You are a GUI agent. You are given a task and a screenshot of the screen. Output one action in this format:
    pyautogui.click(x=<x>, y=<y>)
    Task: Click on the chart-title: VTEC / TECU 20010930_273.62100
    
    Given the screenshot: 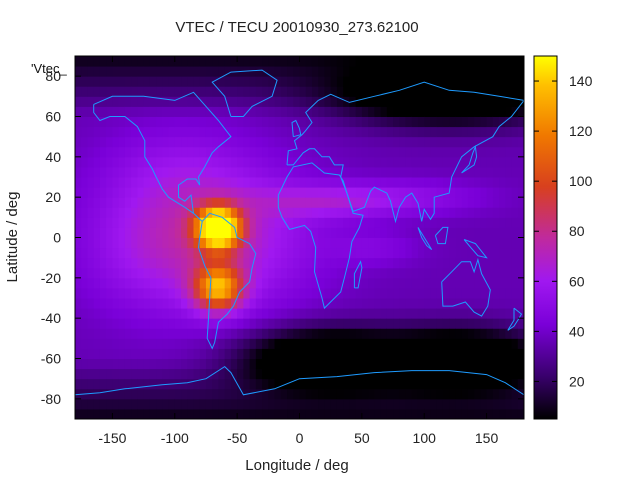 What is the action you would take?
    pyautogui.click(x=296, y=27)
    